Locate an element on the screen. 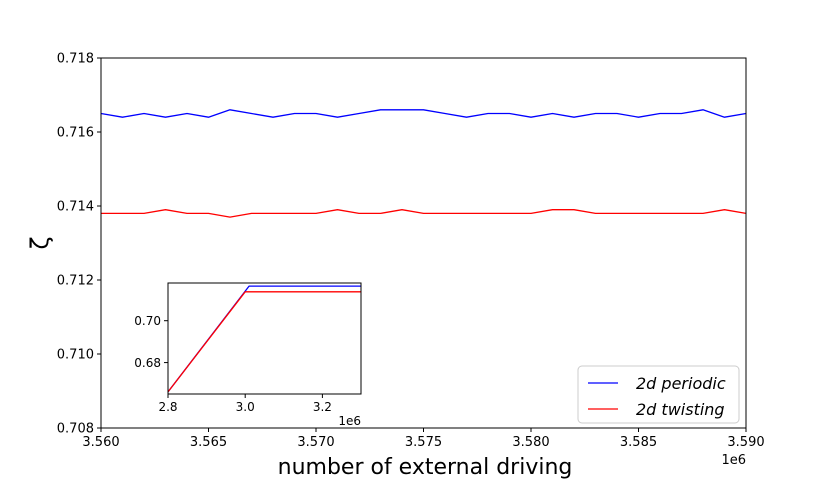  inset-axis-ticks: 2.8 3.0 3.2 0.68 0.70 is located at coordinates (233, 364).